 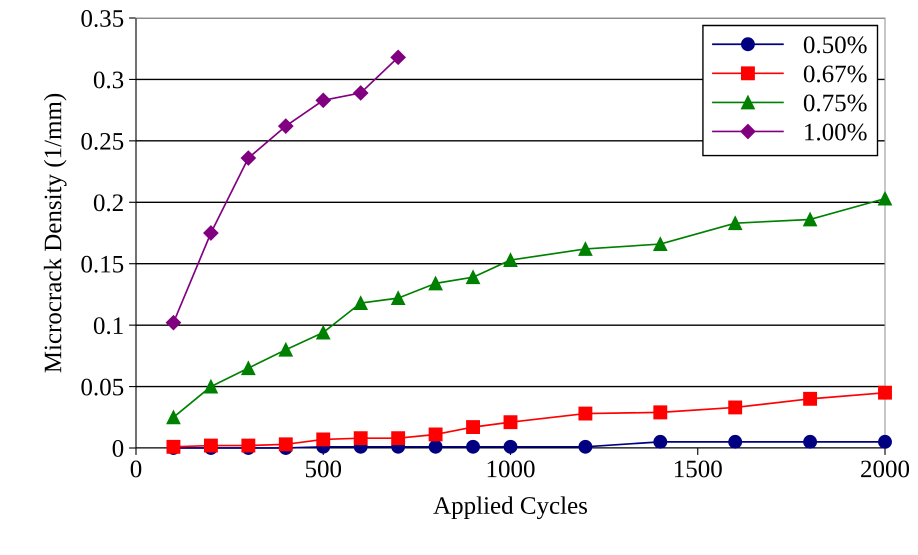 I want to click on legend-label: 1.00%, so click(x=836, y=132).